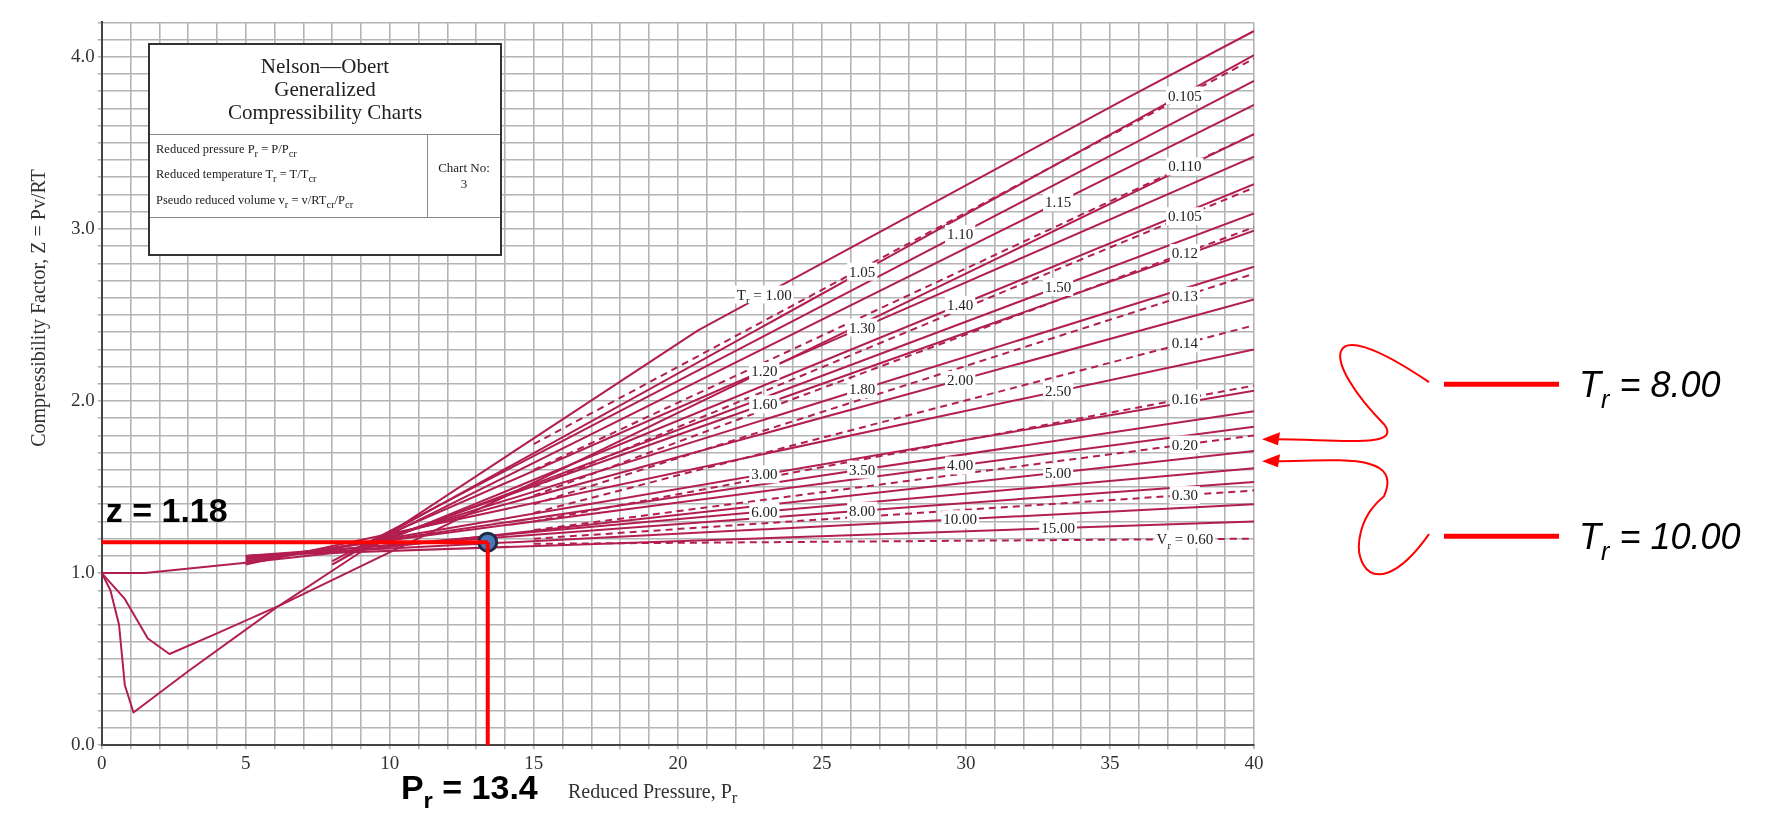  Describe the element at coordinates (1254, 762) in the screenshot. I see `x-tick-label: 40` at that location.